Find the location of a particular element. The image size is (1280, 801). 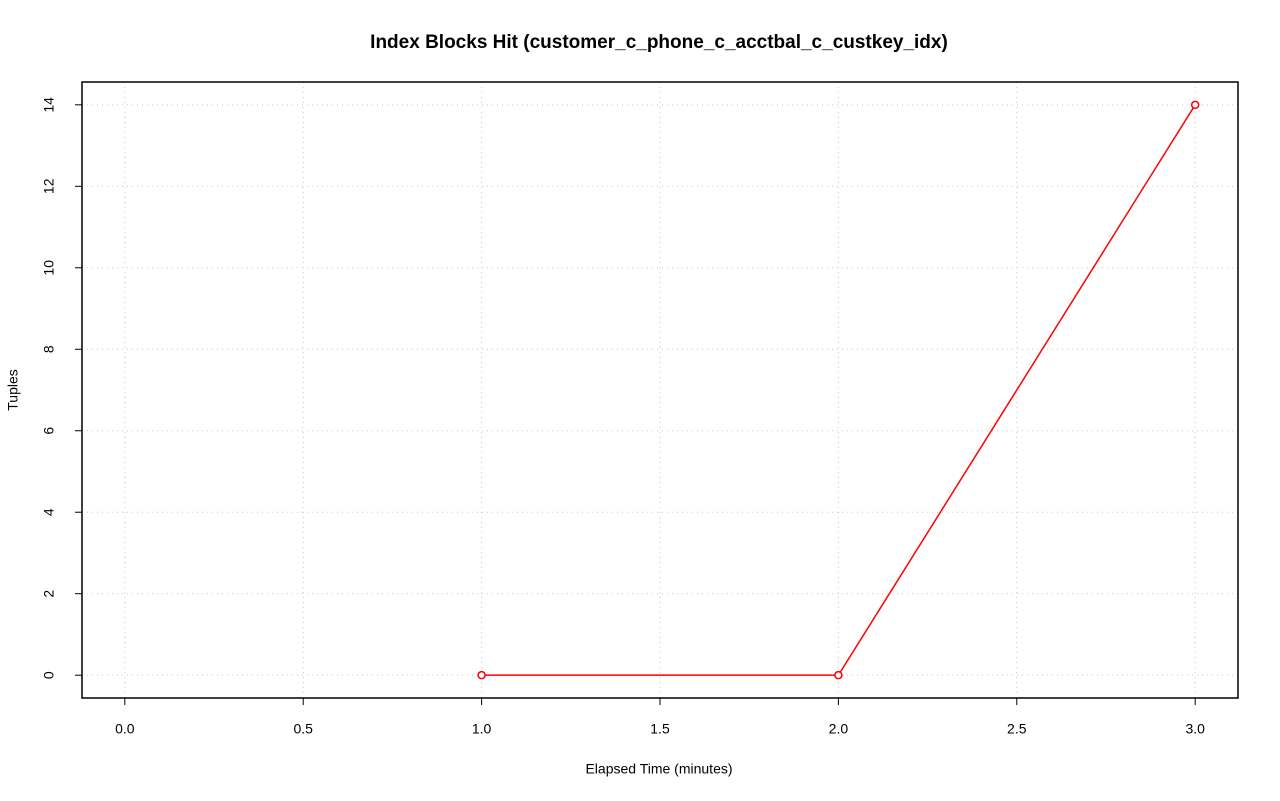

y-tick-label: 12 is located at coordinates (49, 186).